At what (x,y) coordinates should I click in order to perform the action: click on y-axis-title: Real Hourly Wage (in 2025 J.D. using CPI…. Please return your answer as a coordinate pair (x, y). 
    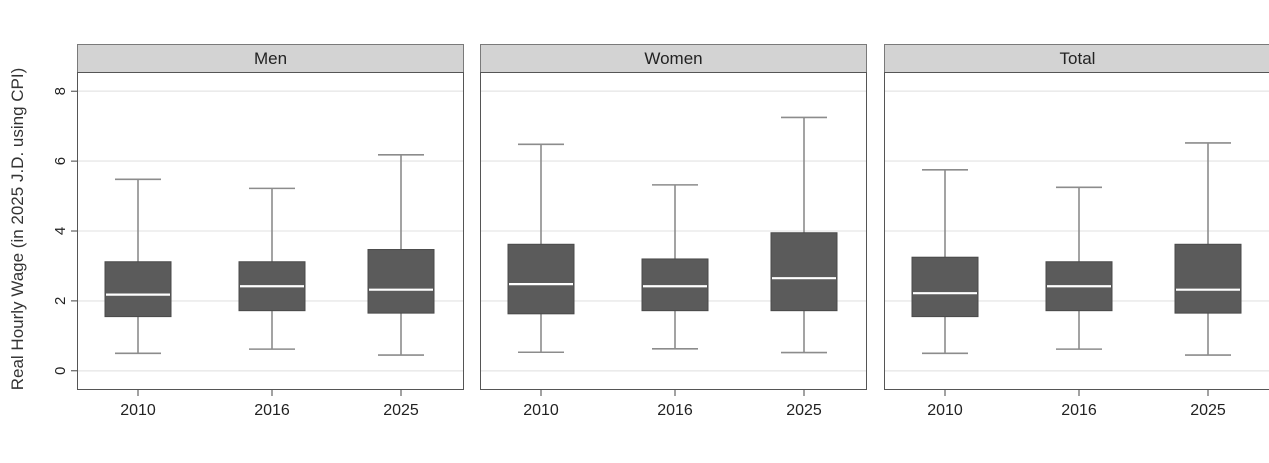
    Looking at the image, I should click on (17, 229).